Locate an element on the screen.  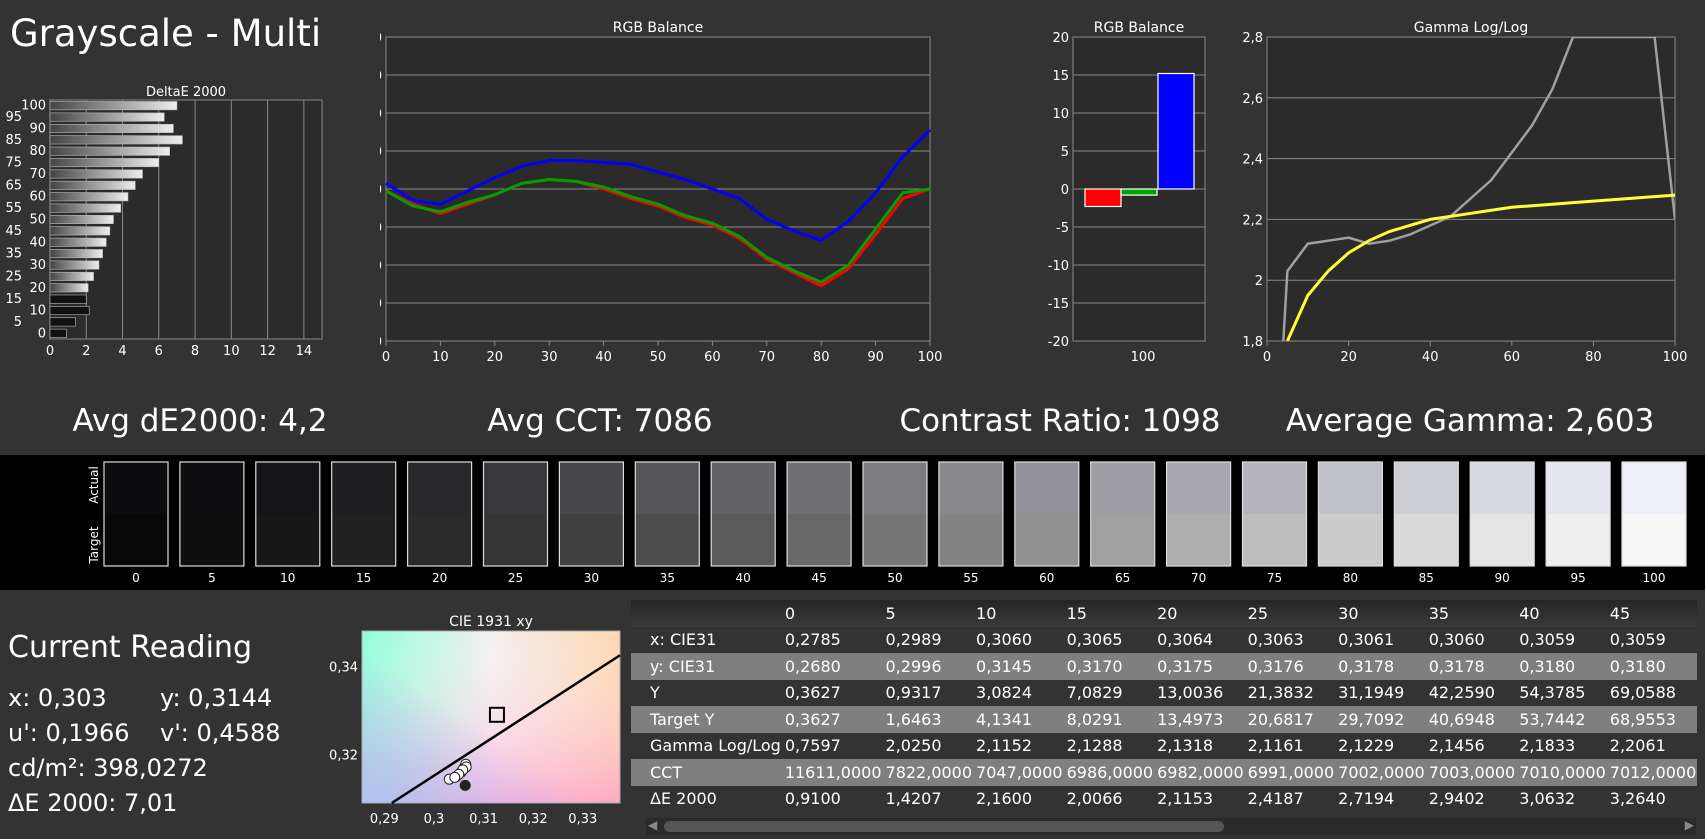
cie-xtick: 0,33 is located at coordinates (582, 819).